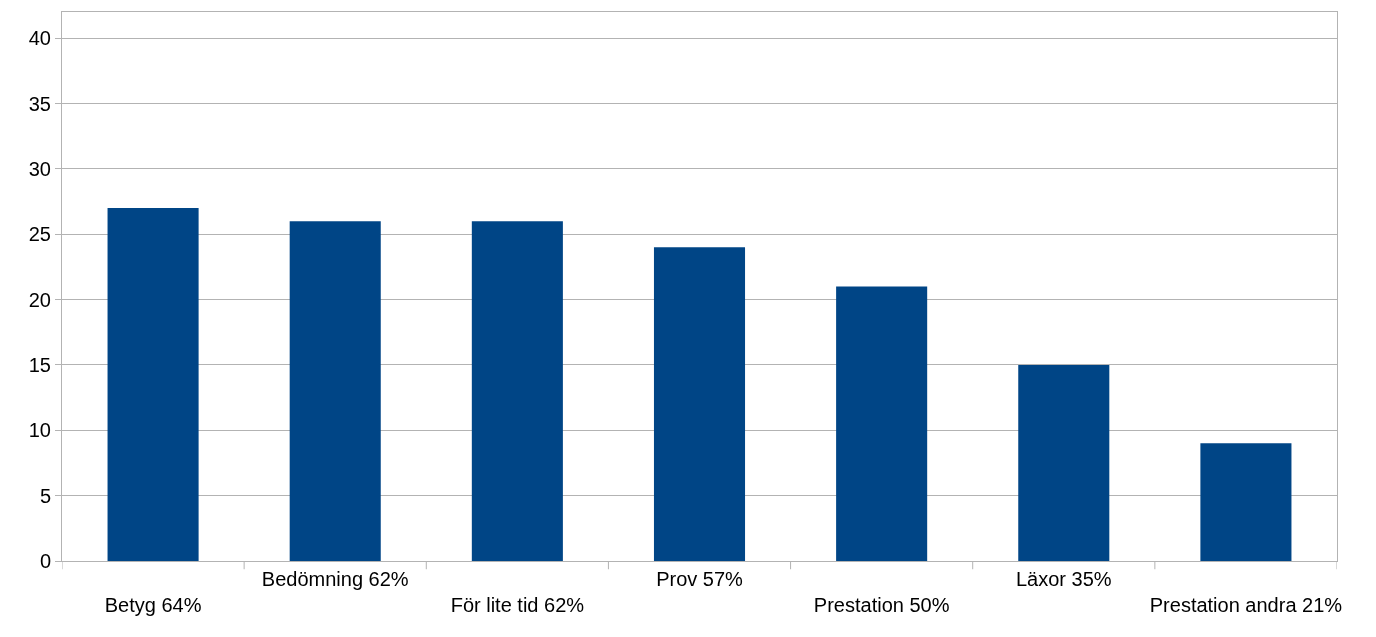 The image size is (1376, 637). Describe the element at coordinates (45, 495) in the screenshot. I see `y-tick-label: 5` at that location.